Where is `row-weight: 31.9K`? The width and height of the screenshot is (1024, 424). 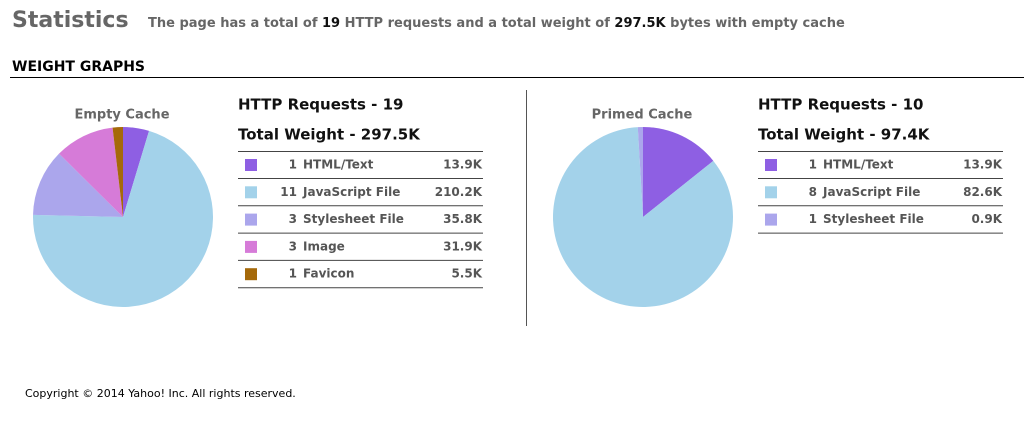
row-weight: 31.9K is located at coordinates (463, 246).